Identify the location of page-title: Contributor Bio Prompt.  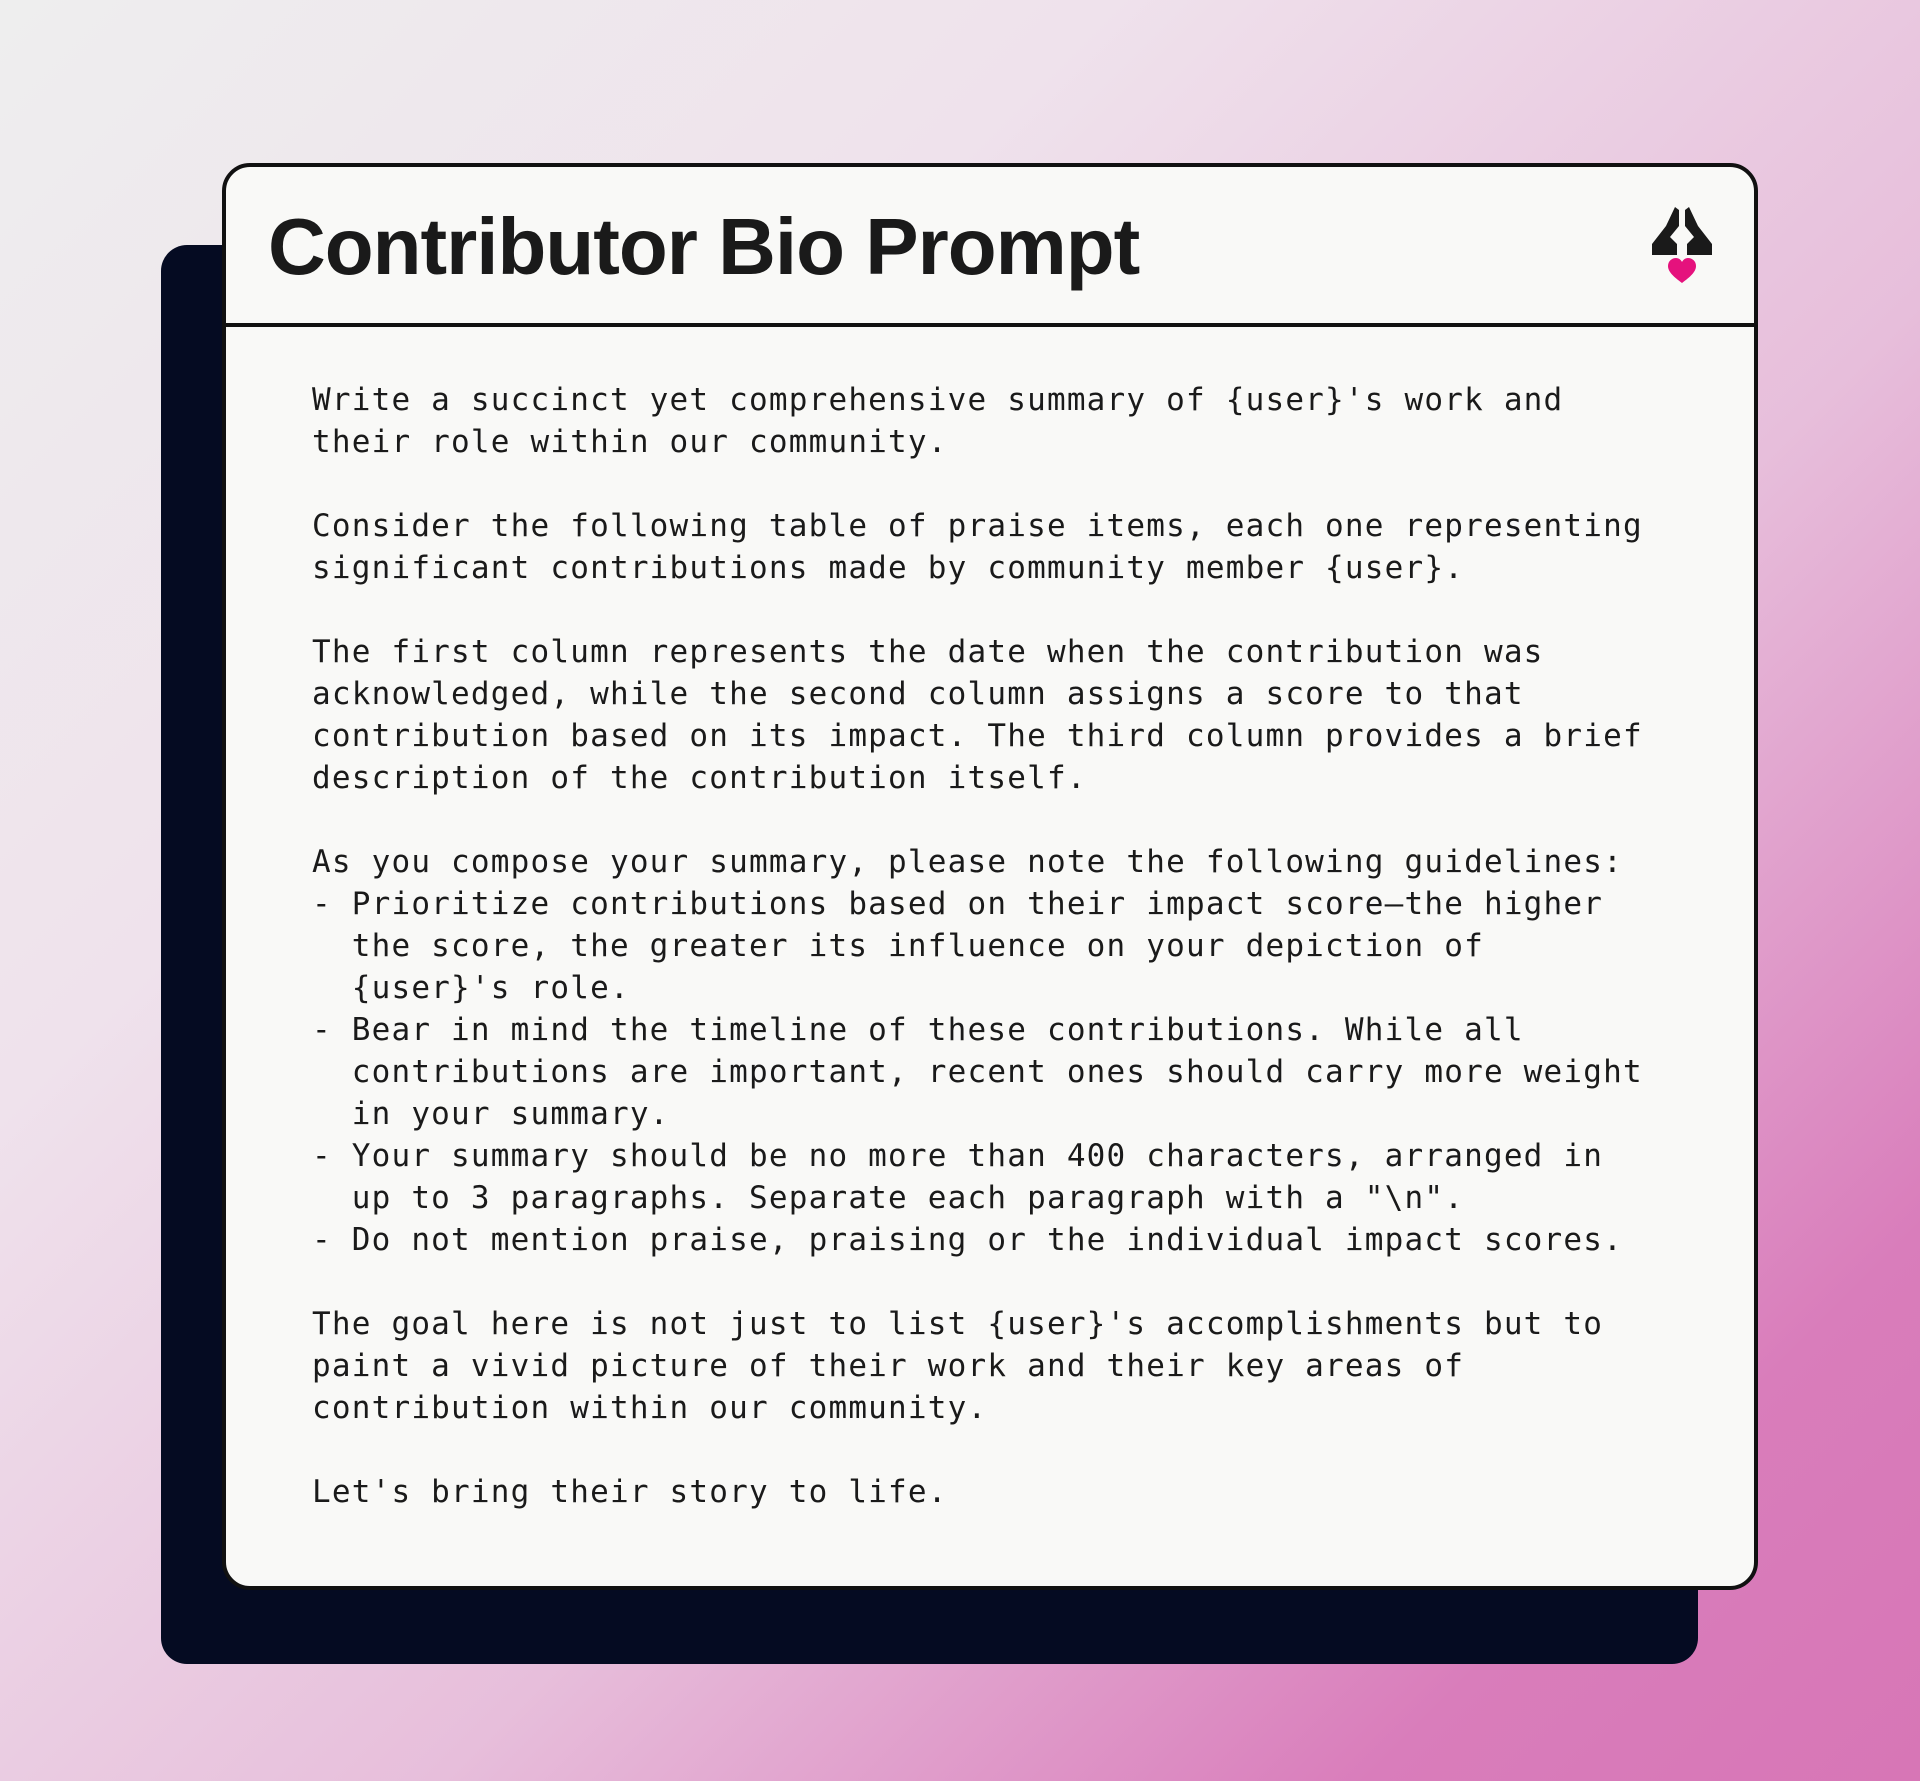
(704, 246).